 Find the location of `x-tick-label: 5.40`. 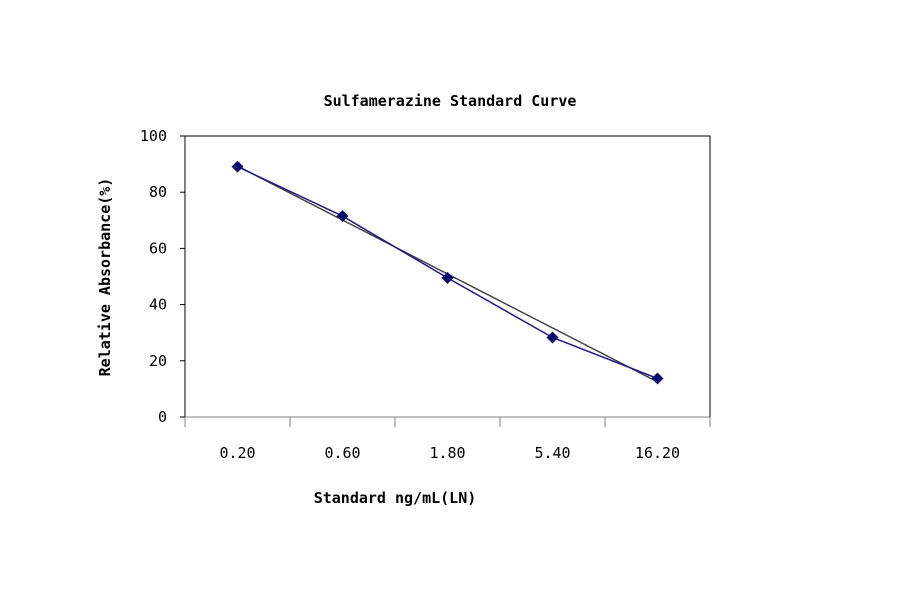

x-tick-label: 5.40 is located at coordinates (552, 453).